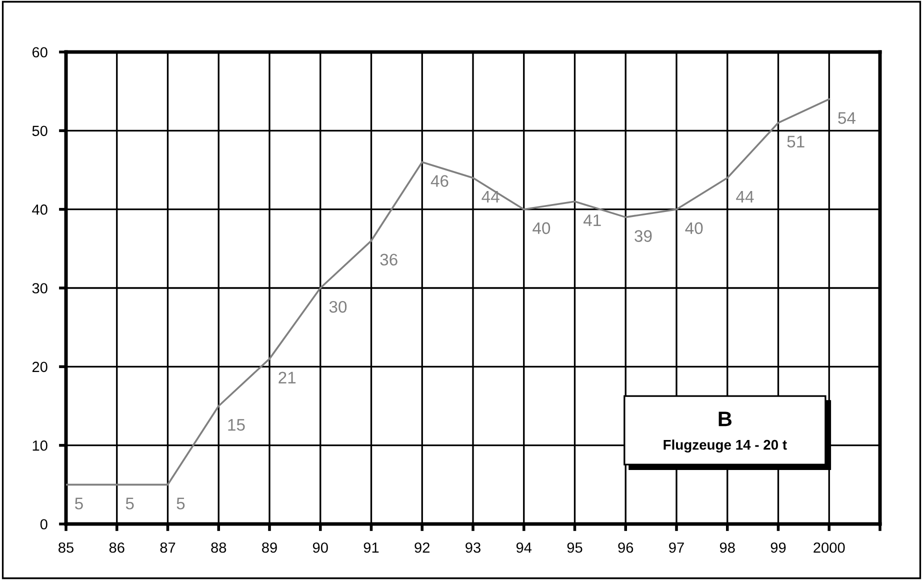 This screenshot has width=923, height=580. What do you see at coordinates (287, 378) in the screenshot?
I see `data-label: 21` at bounding box center [287, 378].